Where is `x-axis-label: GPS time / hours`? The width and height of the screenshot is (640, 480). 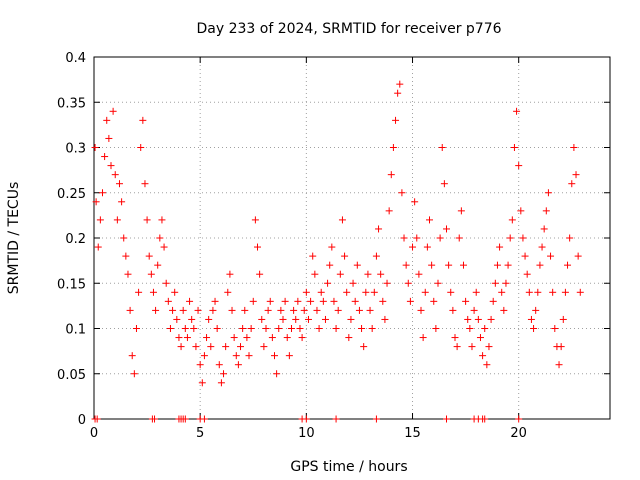
x-axis-label: GPS time / hours is located at coordinates (348, 467).